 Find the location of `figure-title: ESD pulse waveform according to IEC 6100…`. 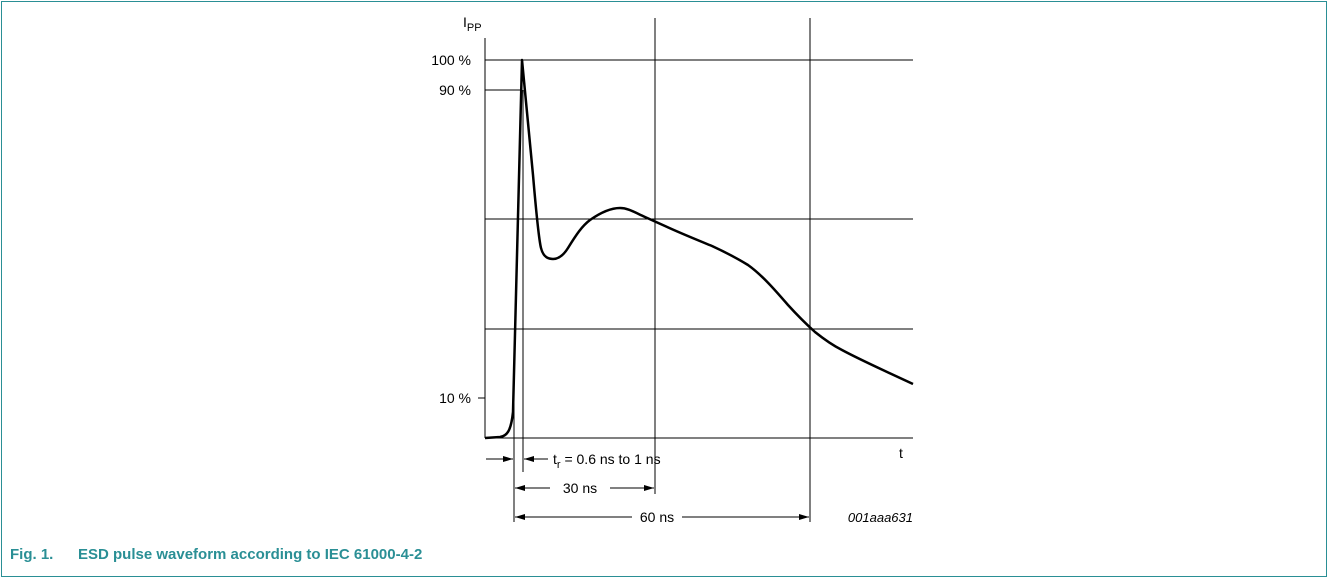

figure-title: ESD pulse waveform according to IEC 6100… is located at coordinates (250, 554).